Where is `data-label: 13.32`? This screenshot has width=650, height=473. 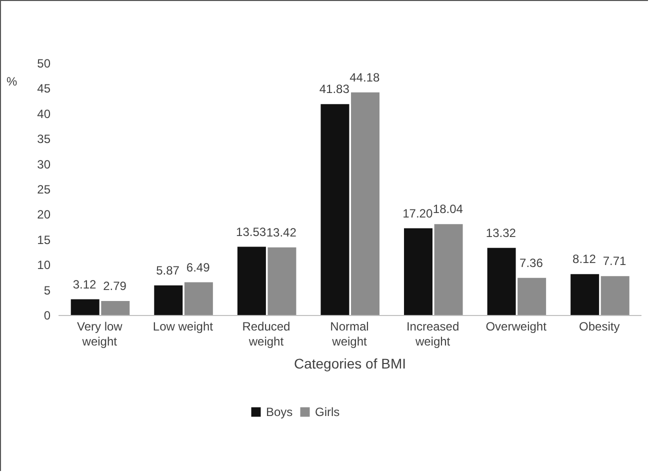 data-label: 13.32 is located at coordinates (501, 233).